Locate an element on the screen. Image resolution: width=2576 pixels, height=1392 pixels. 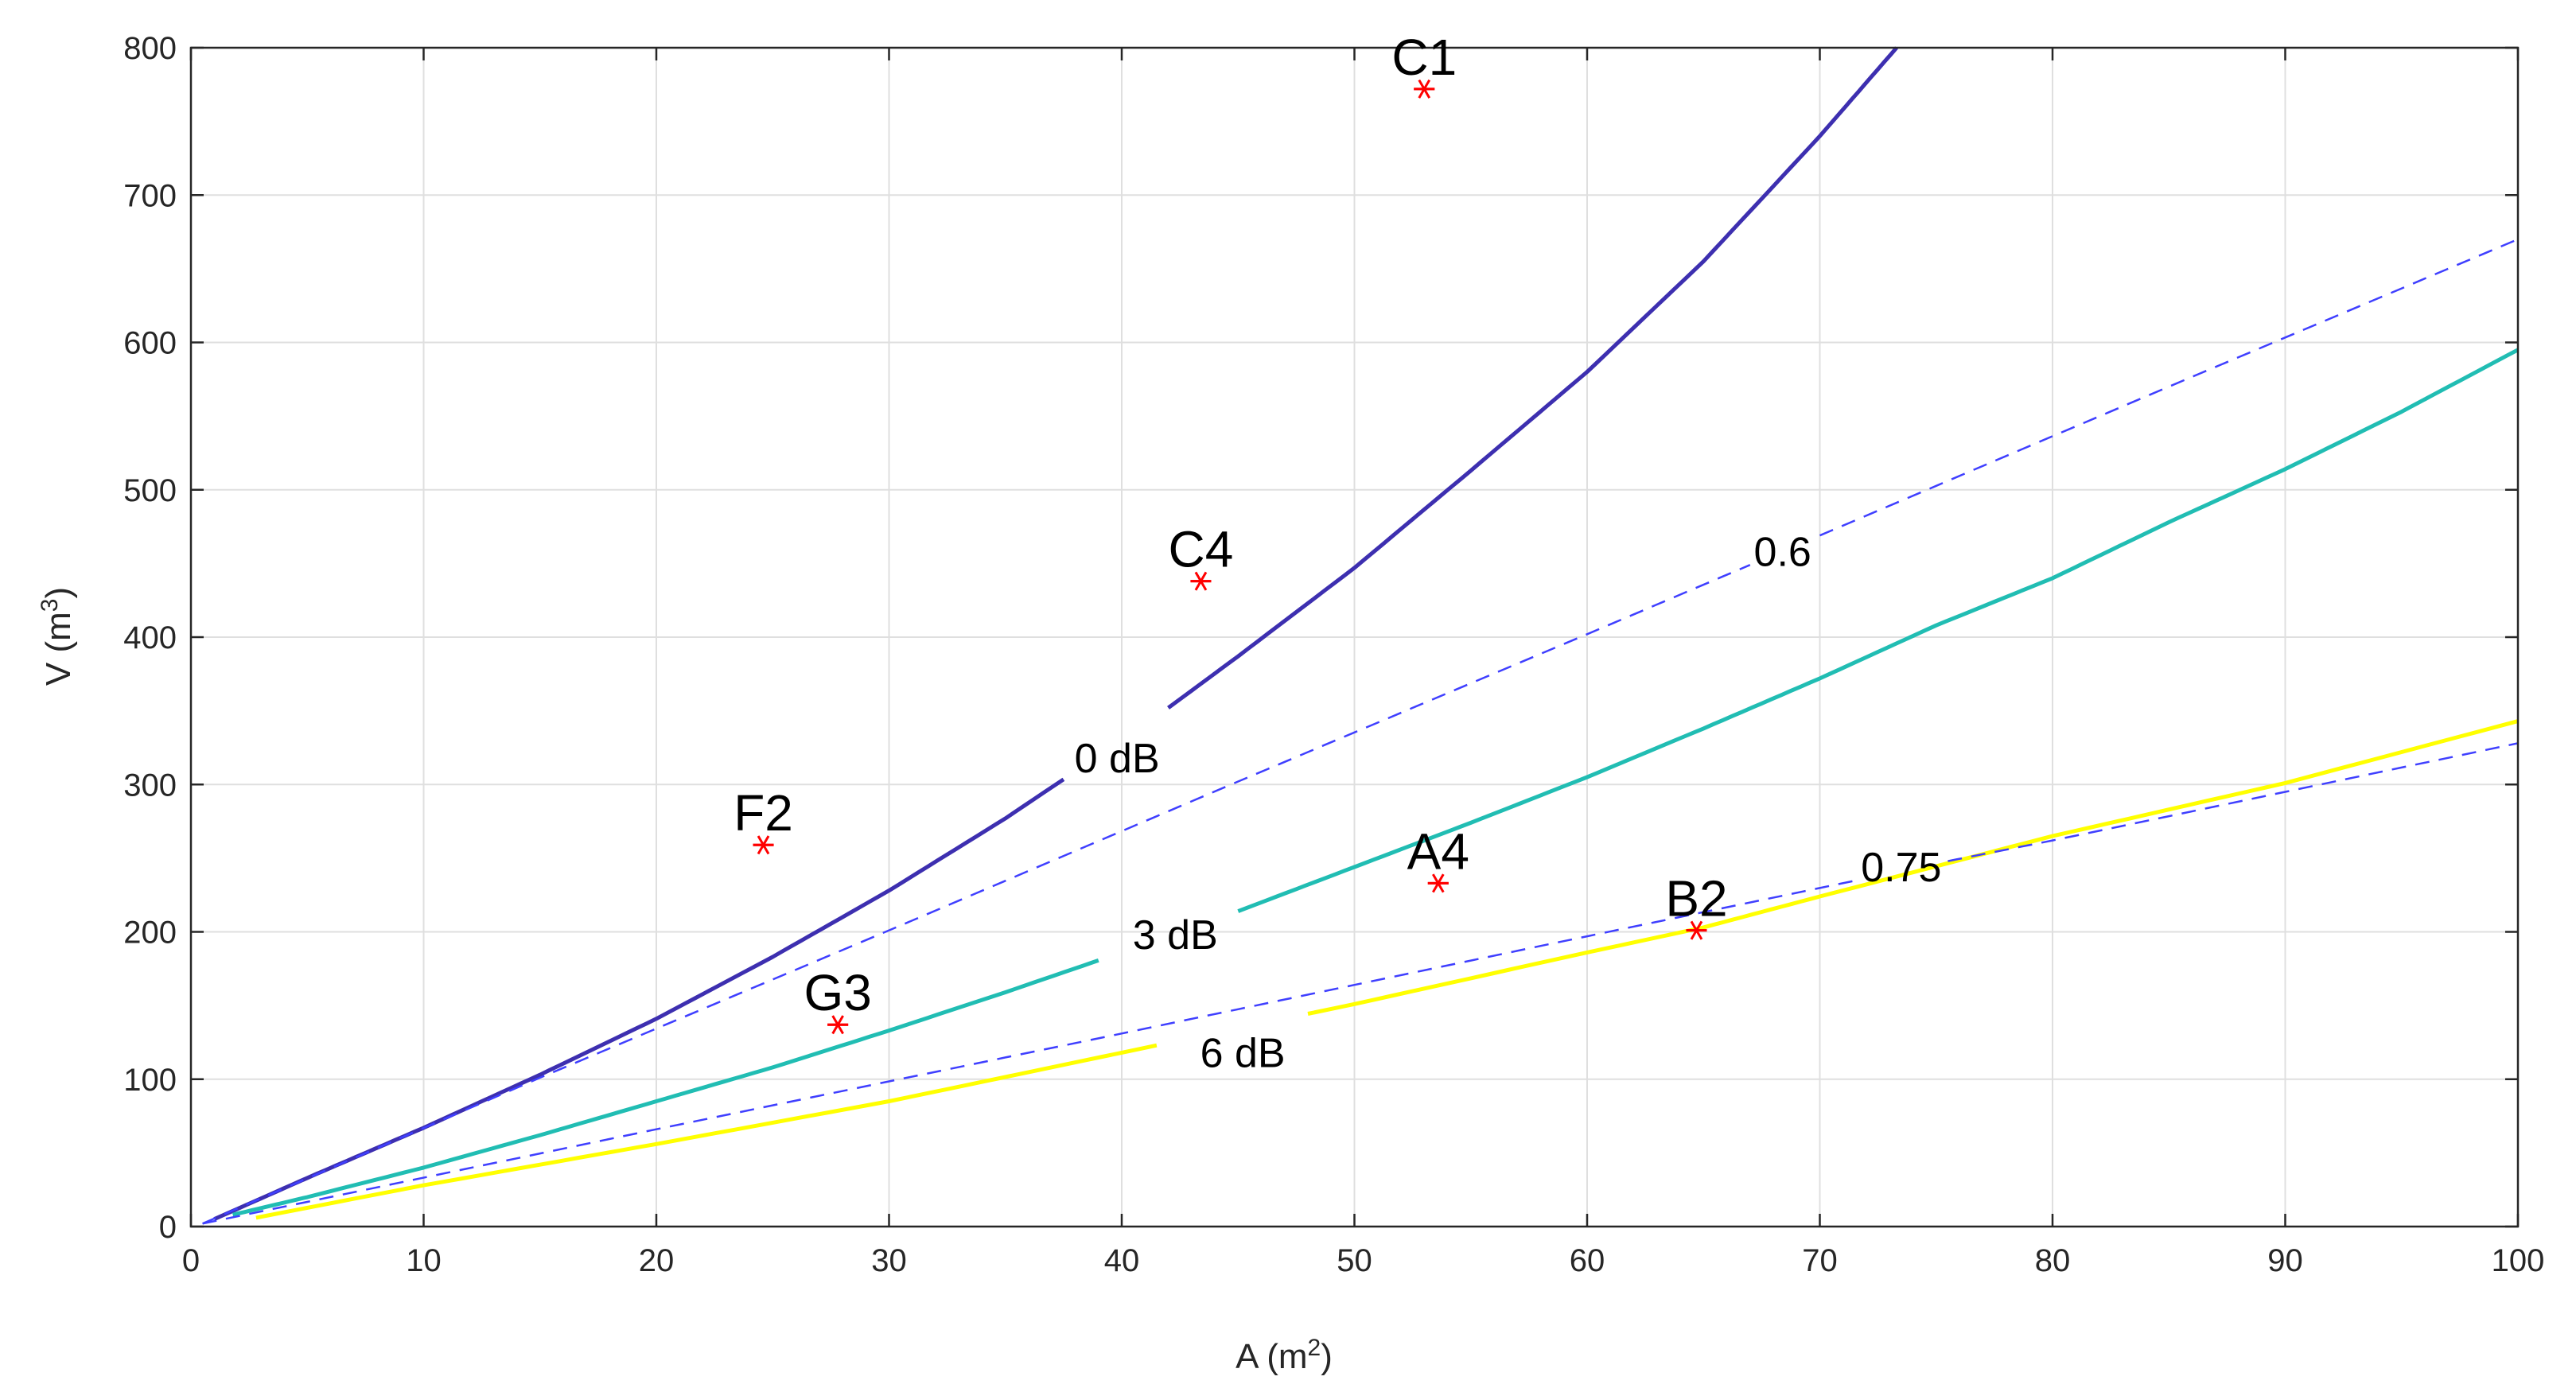
contour-label: 0 dB is located at coordinates (1118, 759).